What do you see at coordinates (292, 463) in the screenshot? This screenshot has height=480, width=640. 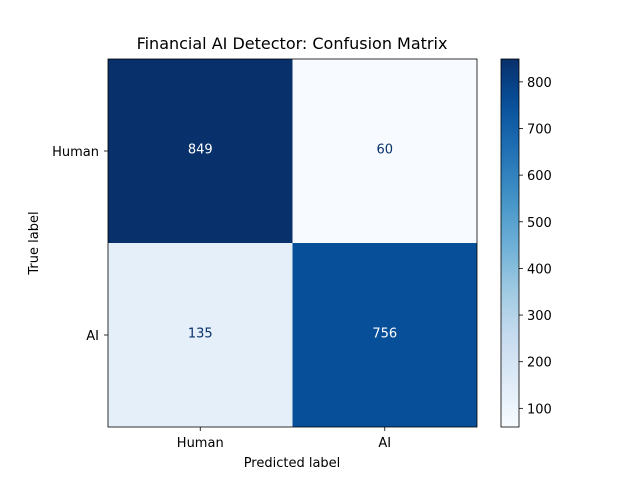 I see `x-axis-label: Predicted label` at bounding box center [292, 463].